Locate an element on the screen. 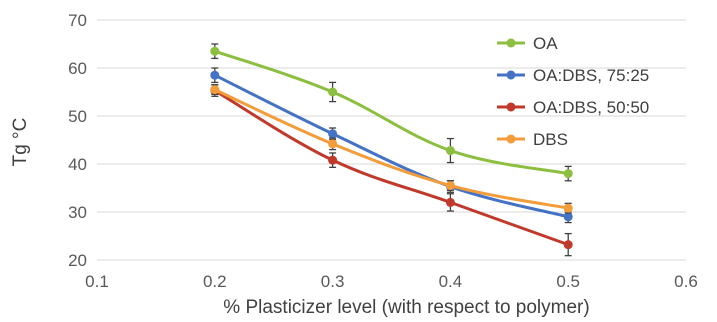 The height and width of the screenshot is (322, 717). y-tick-label: 50 is located at coordinates (77, 116).